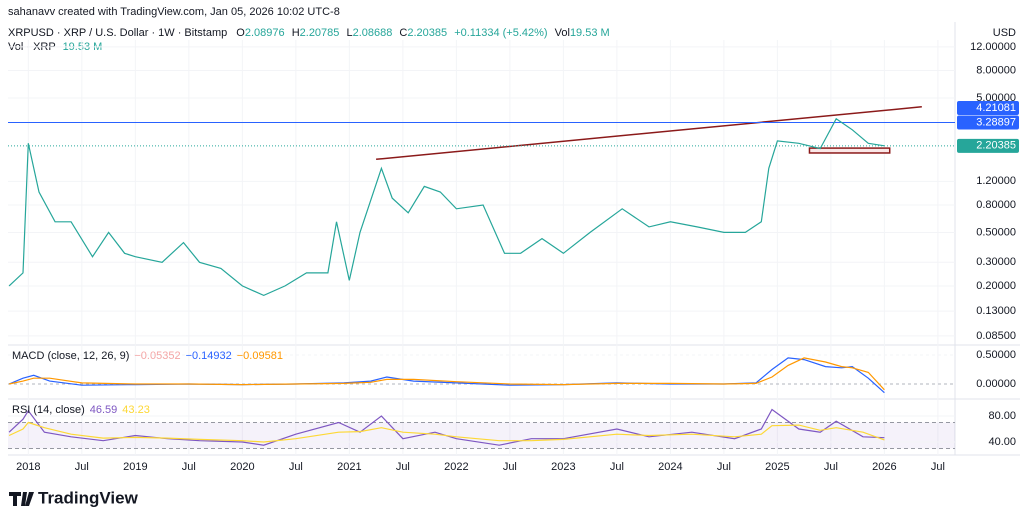 The height and width of the screenshot is (522, 1024). I want to click on price-tag-label: 2.20385, so click(996, 146).